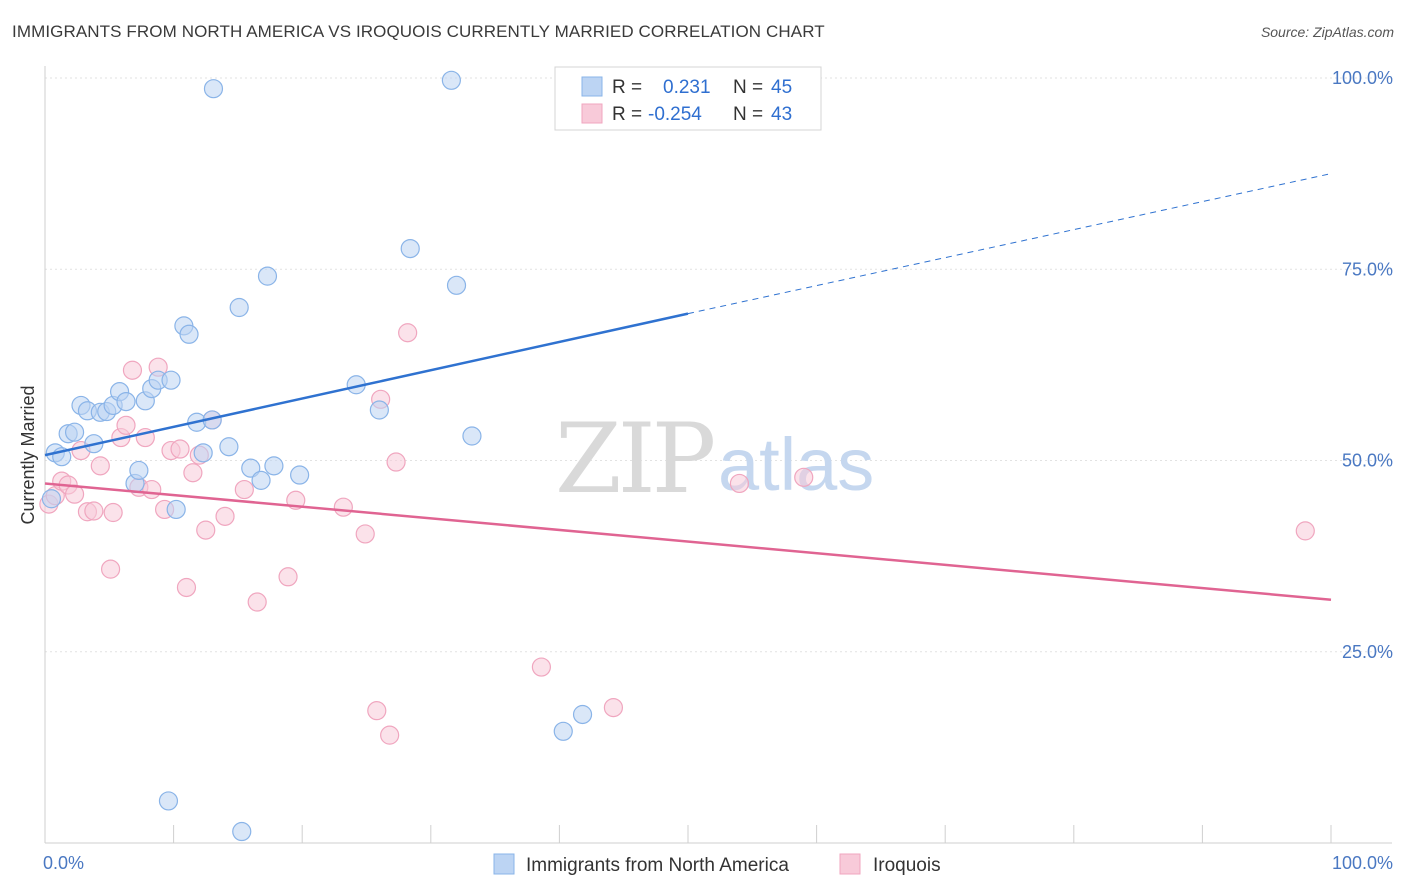 Image resolution: width=1406 pixels, height=892 pixels. I want to click on legend-swatch-immigrants, so click(504, 864).